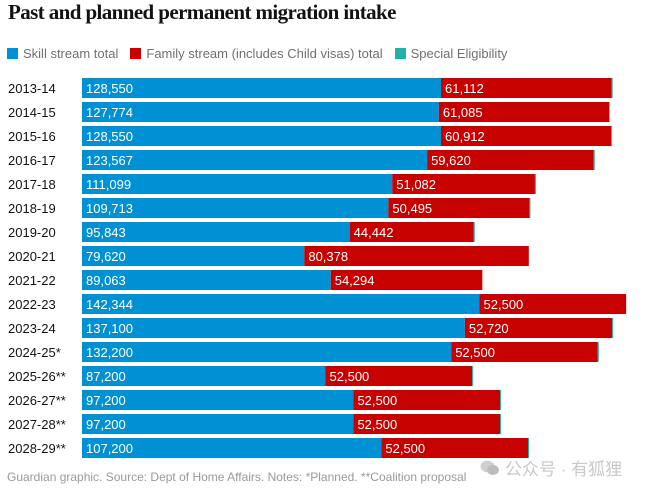  I want to click on category-label: 2019-20, so click(32, 232).